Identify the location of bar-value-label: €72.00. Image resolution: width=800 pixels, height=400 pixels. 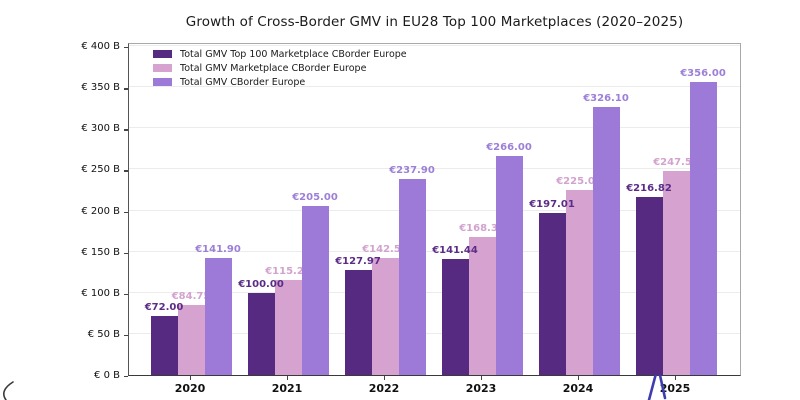
(164, 307).